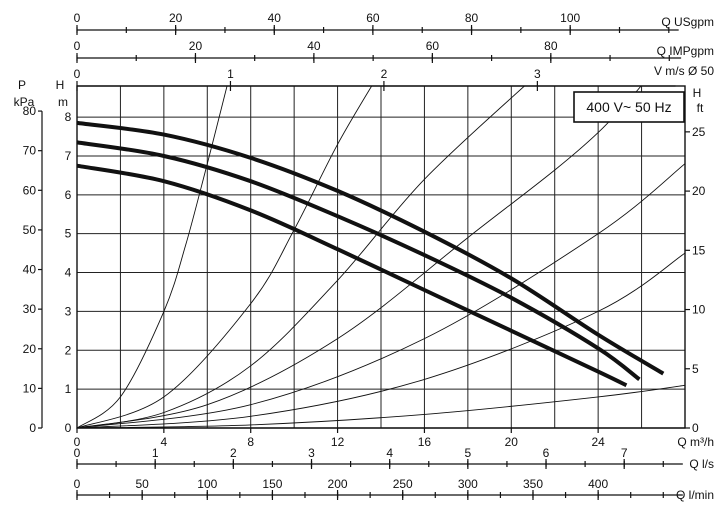 The image size is (719, 514). I want to click on bottom-axis-label: Q l/s, so click(701, 464).